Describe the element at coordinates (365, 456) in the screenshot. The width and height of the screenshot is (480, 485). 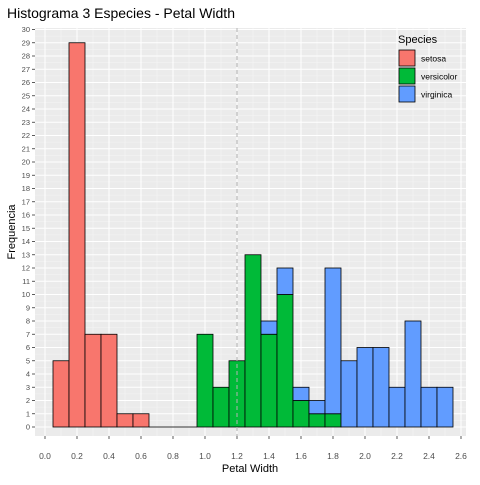
I see `x-tick-label: 2.0` at that location.